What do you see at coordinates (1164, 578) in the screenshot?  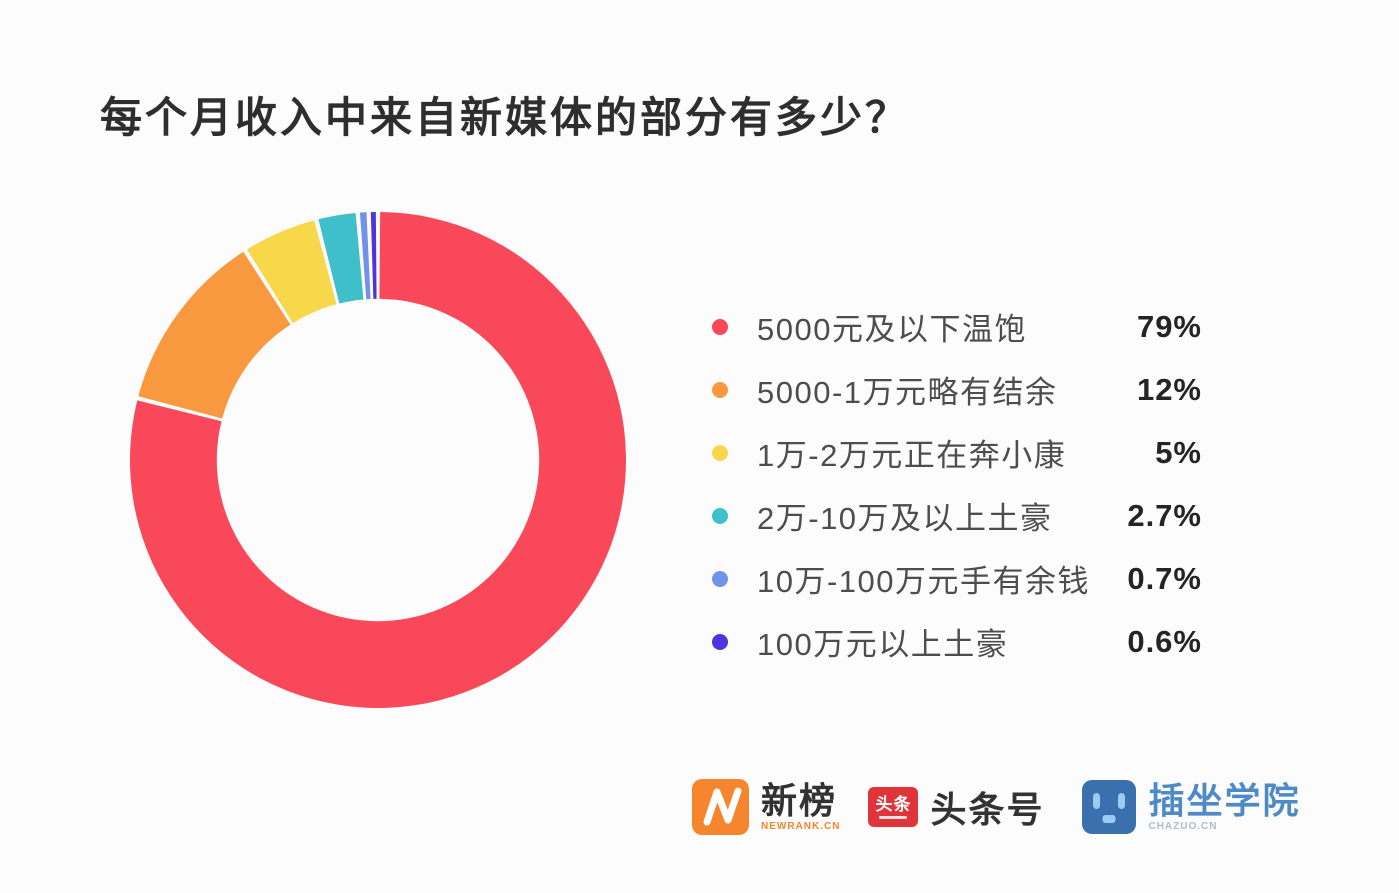 I see `legend-value: 0.7%` at bounding box center [1164, 578].